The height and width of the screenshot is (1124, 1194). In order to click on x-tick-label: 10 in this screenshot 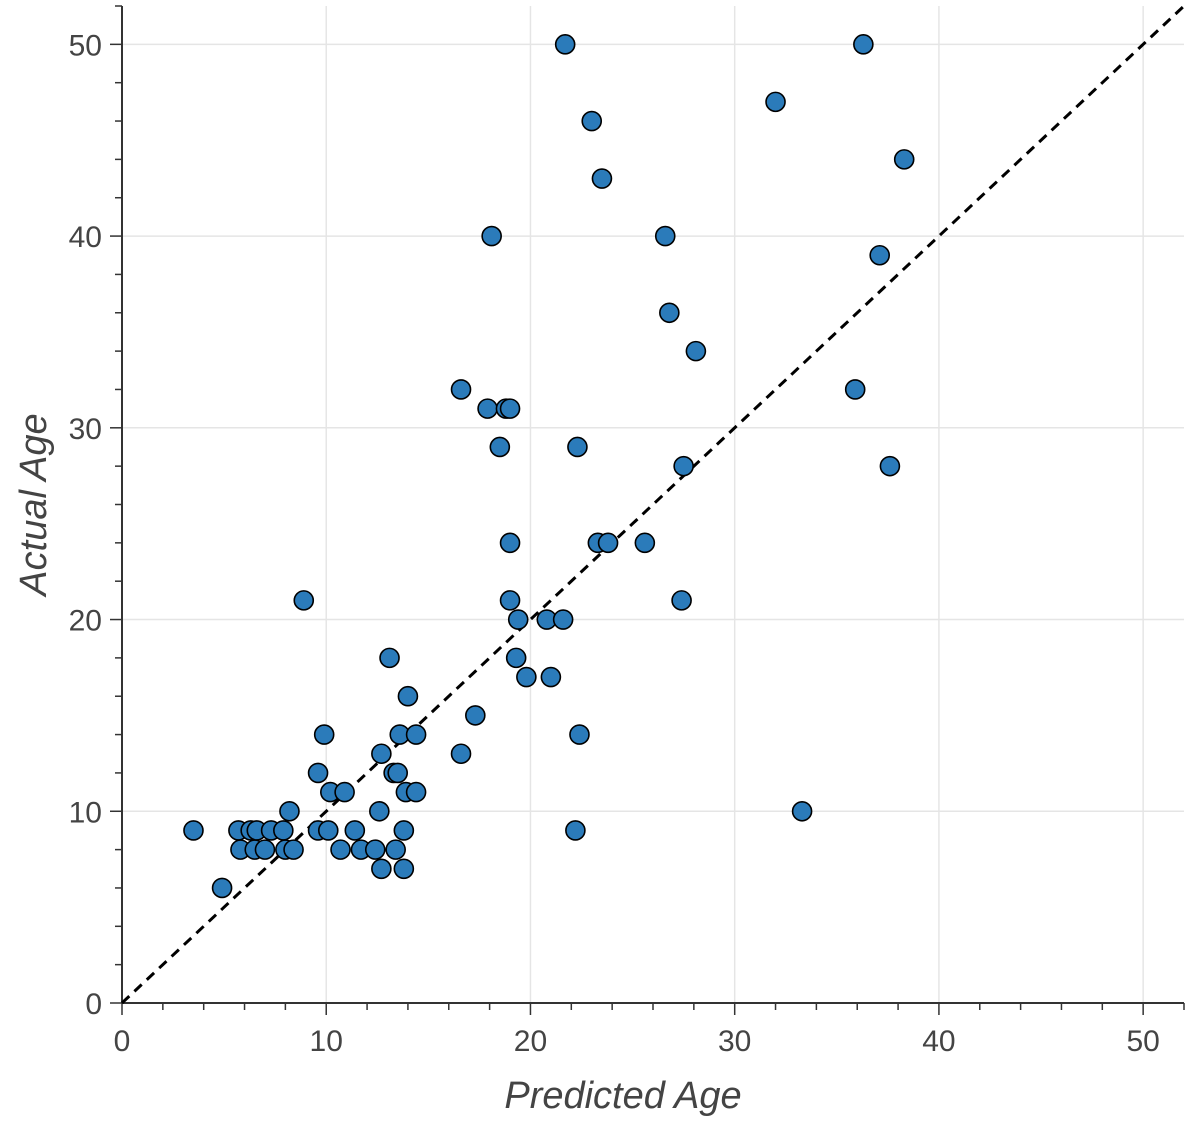, I will do `click(326, 1041)`.